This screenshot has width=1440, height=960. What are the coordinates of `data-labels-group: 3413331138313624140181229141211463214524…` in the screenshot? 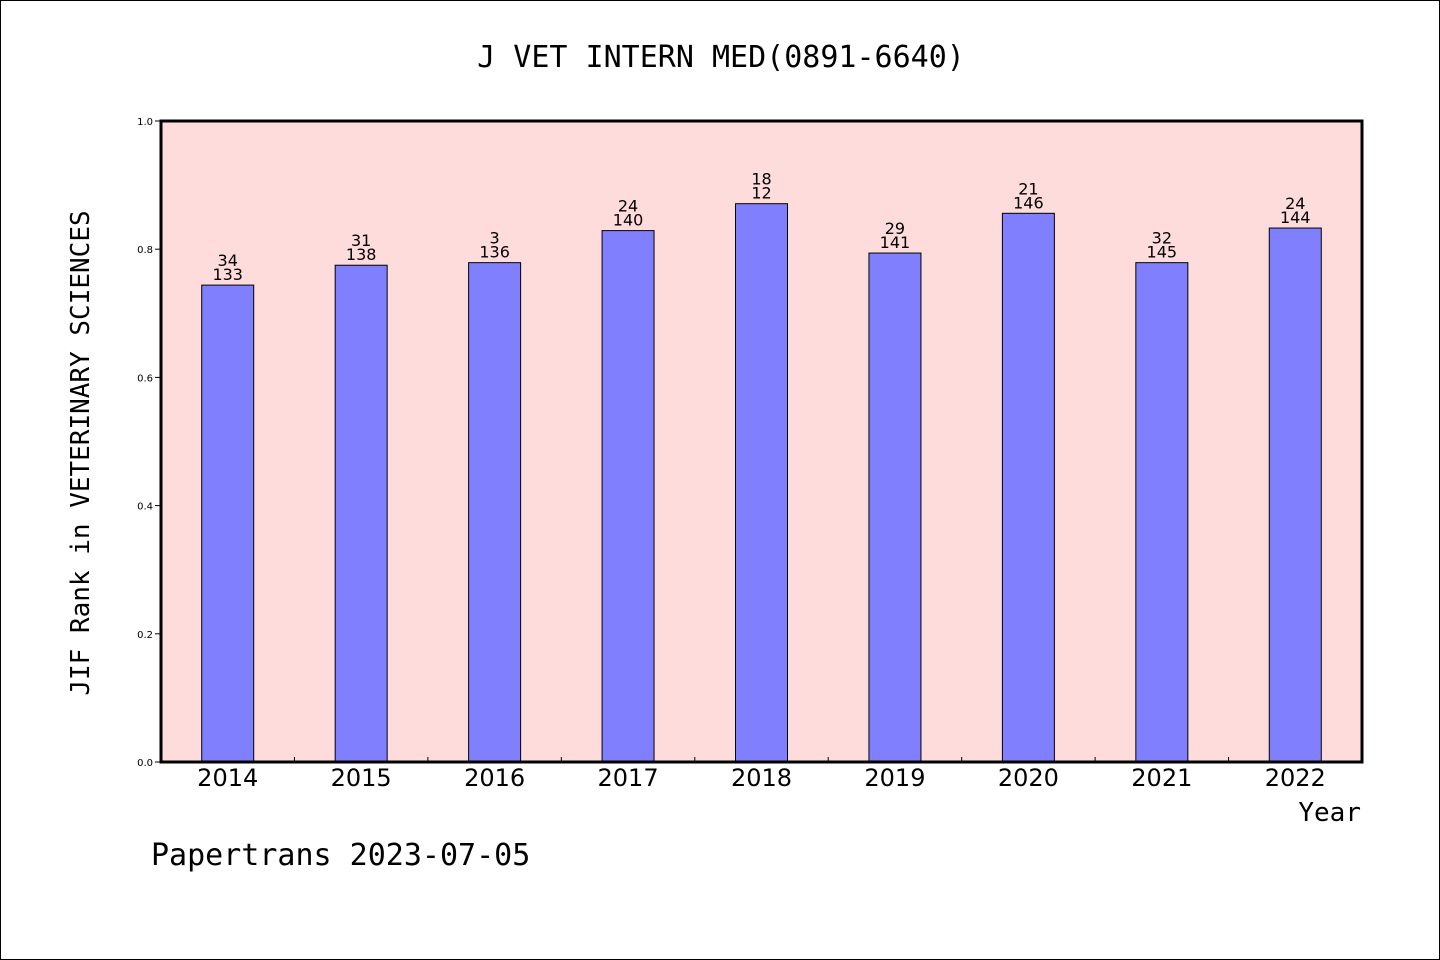 It's located at (761, 227).